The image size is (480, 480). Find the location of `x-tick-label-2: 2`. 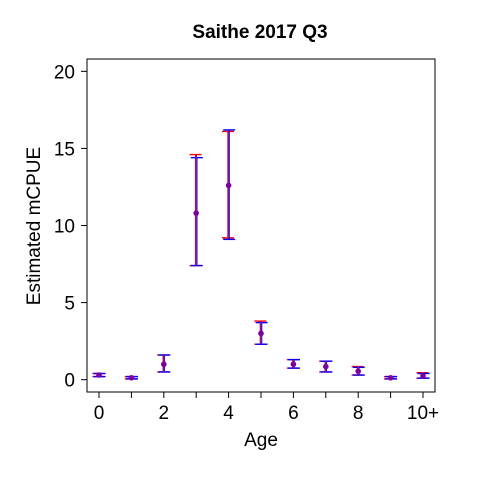

x-tick-label-2: 2 is located at coordinates (164, 413).